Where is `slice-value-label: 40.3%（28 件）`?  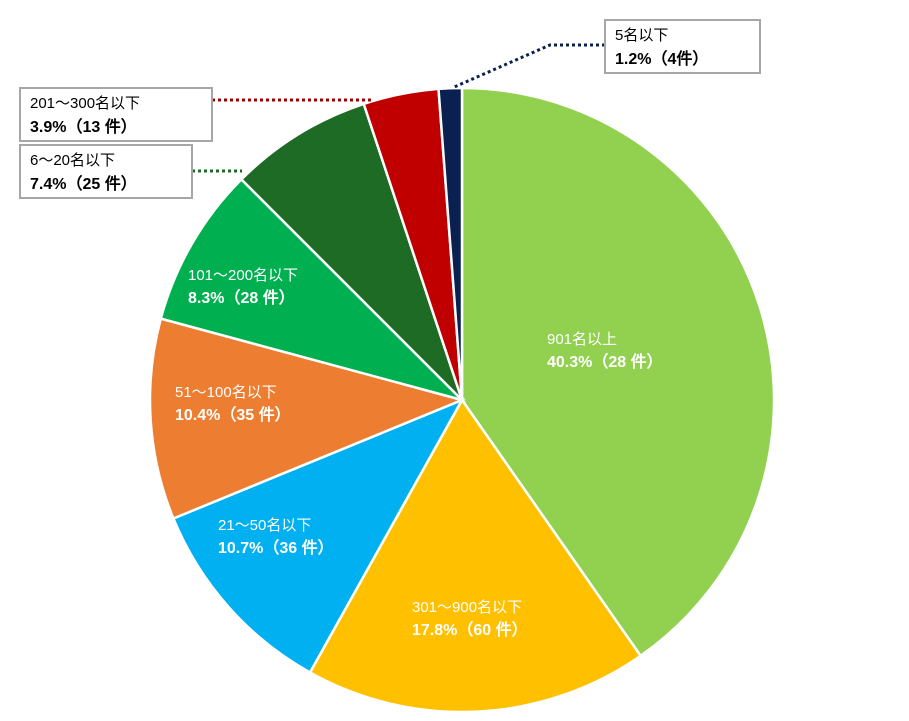 slice-value-label: 40.3%（28 件） is located at coordinates (605, 361).